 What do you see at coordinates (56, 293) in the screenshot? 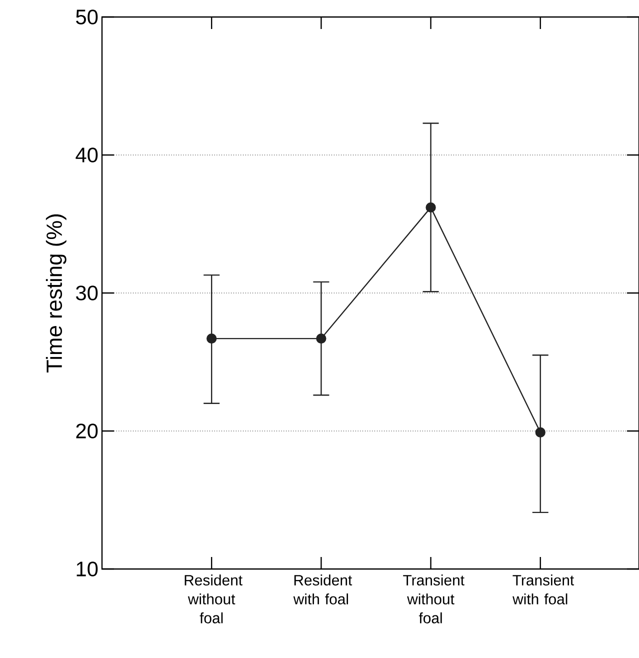
I see `y-axis-title: Time resting (%)` at bounding box center [56, 293].